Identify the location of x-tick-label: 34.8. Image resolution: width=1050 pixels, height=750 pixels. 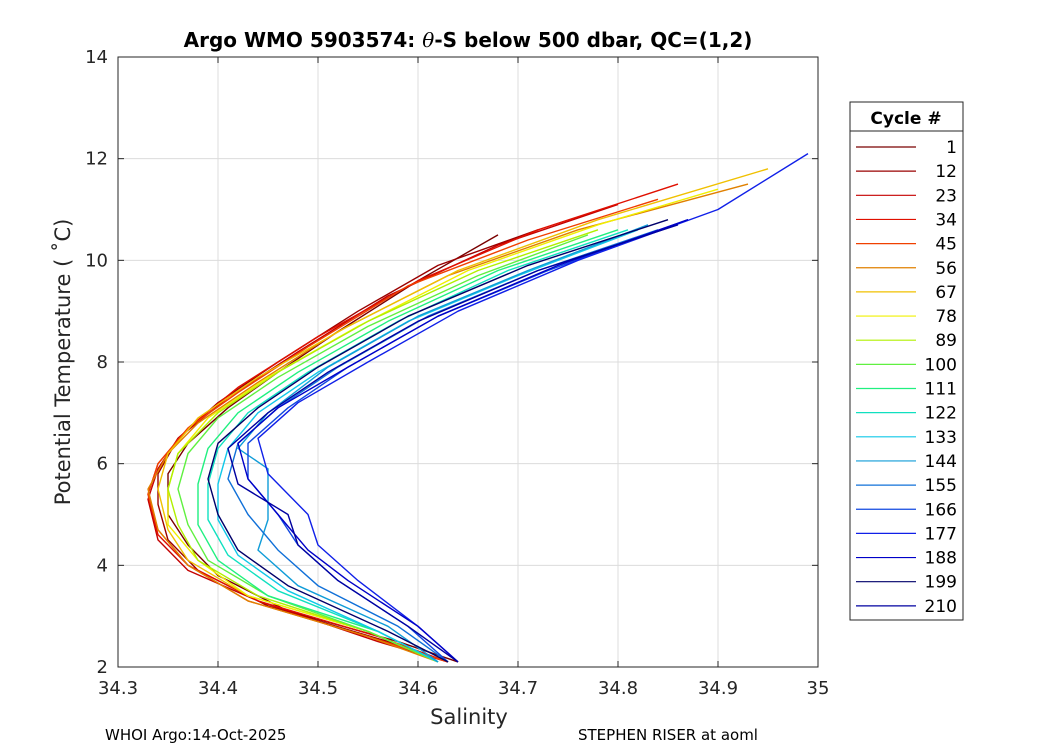
(618, 688).